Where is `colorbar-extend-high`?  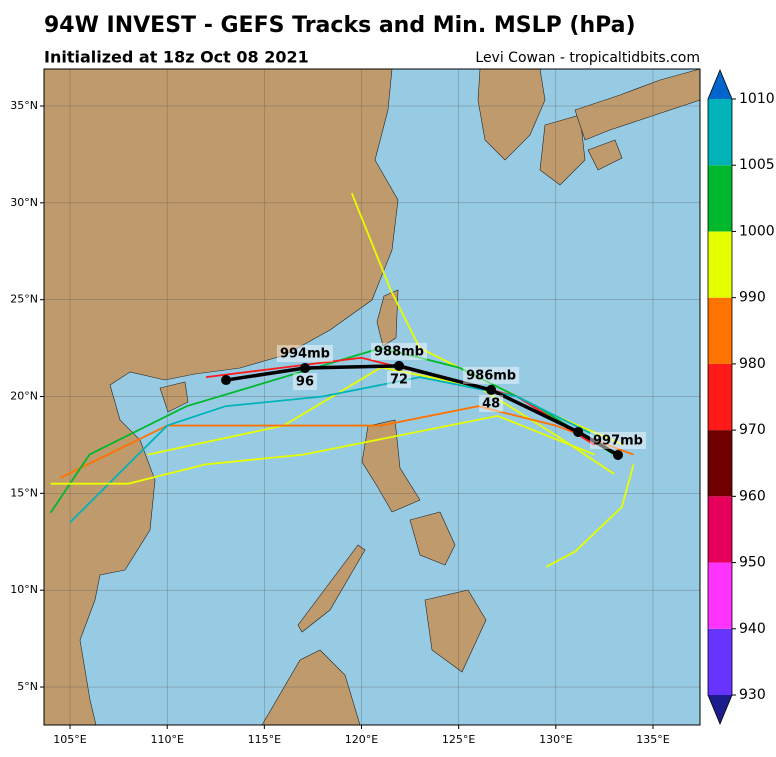
colorbar-extend-high is located at coordinates (720, 84).